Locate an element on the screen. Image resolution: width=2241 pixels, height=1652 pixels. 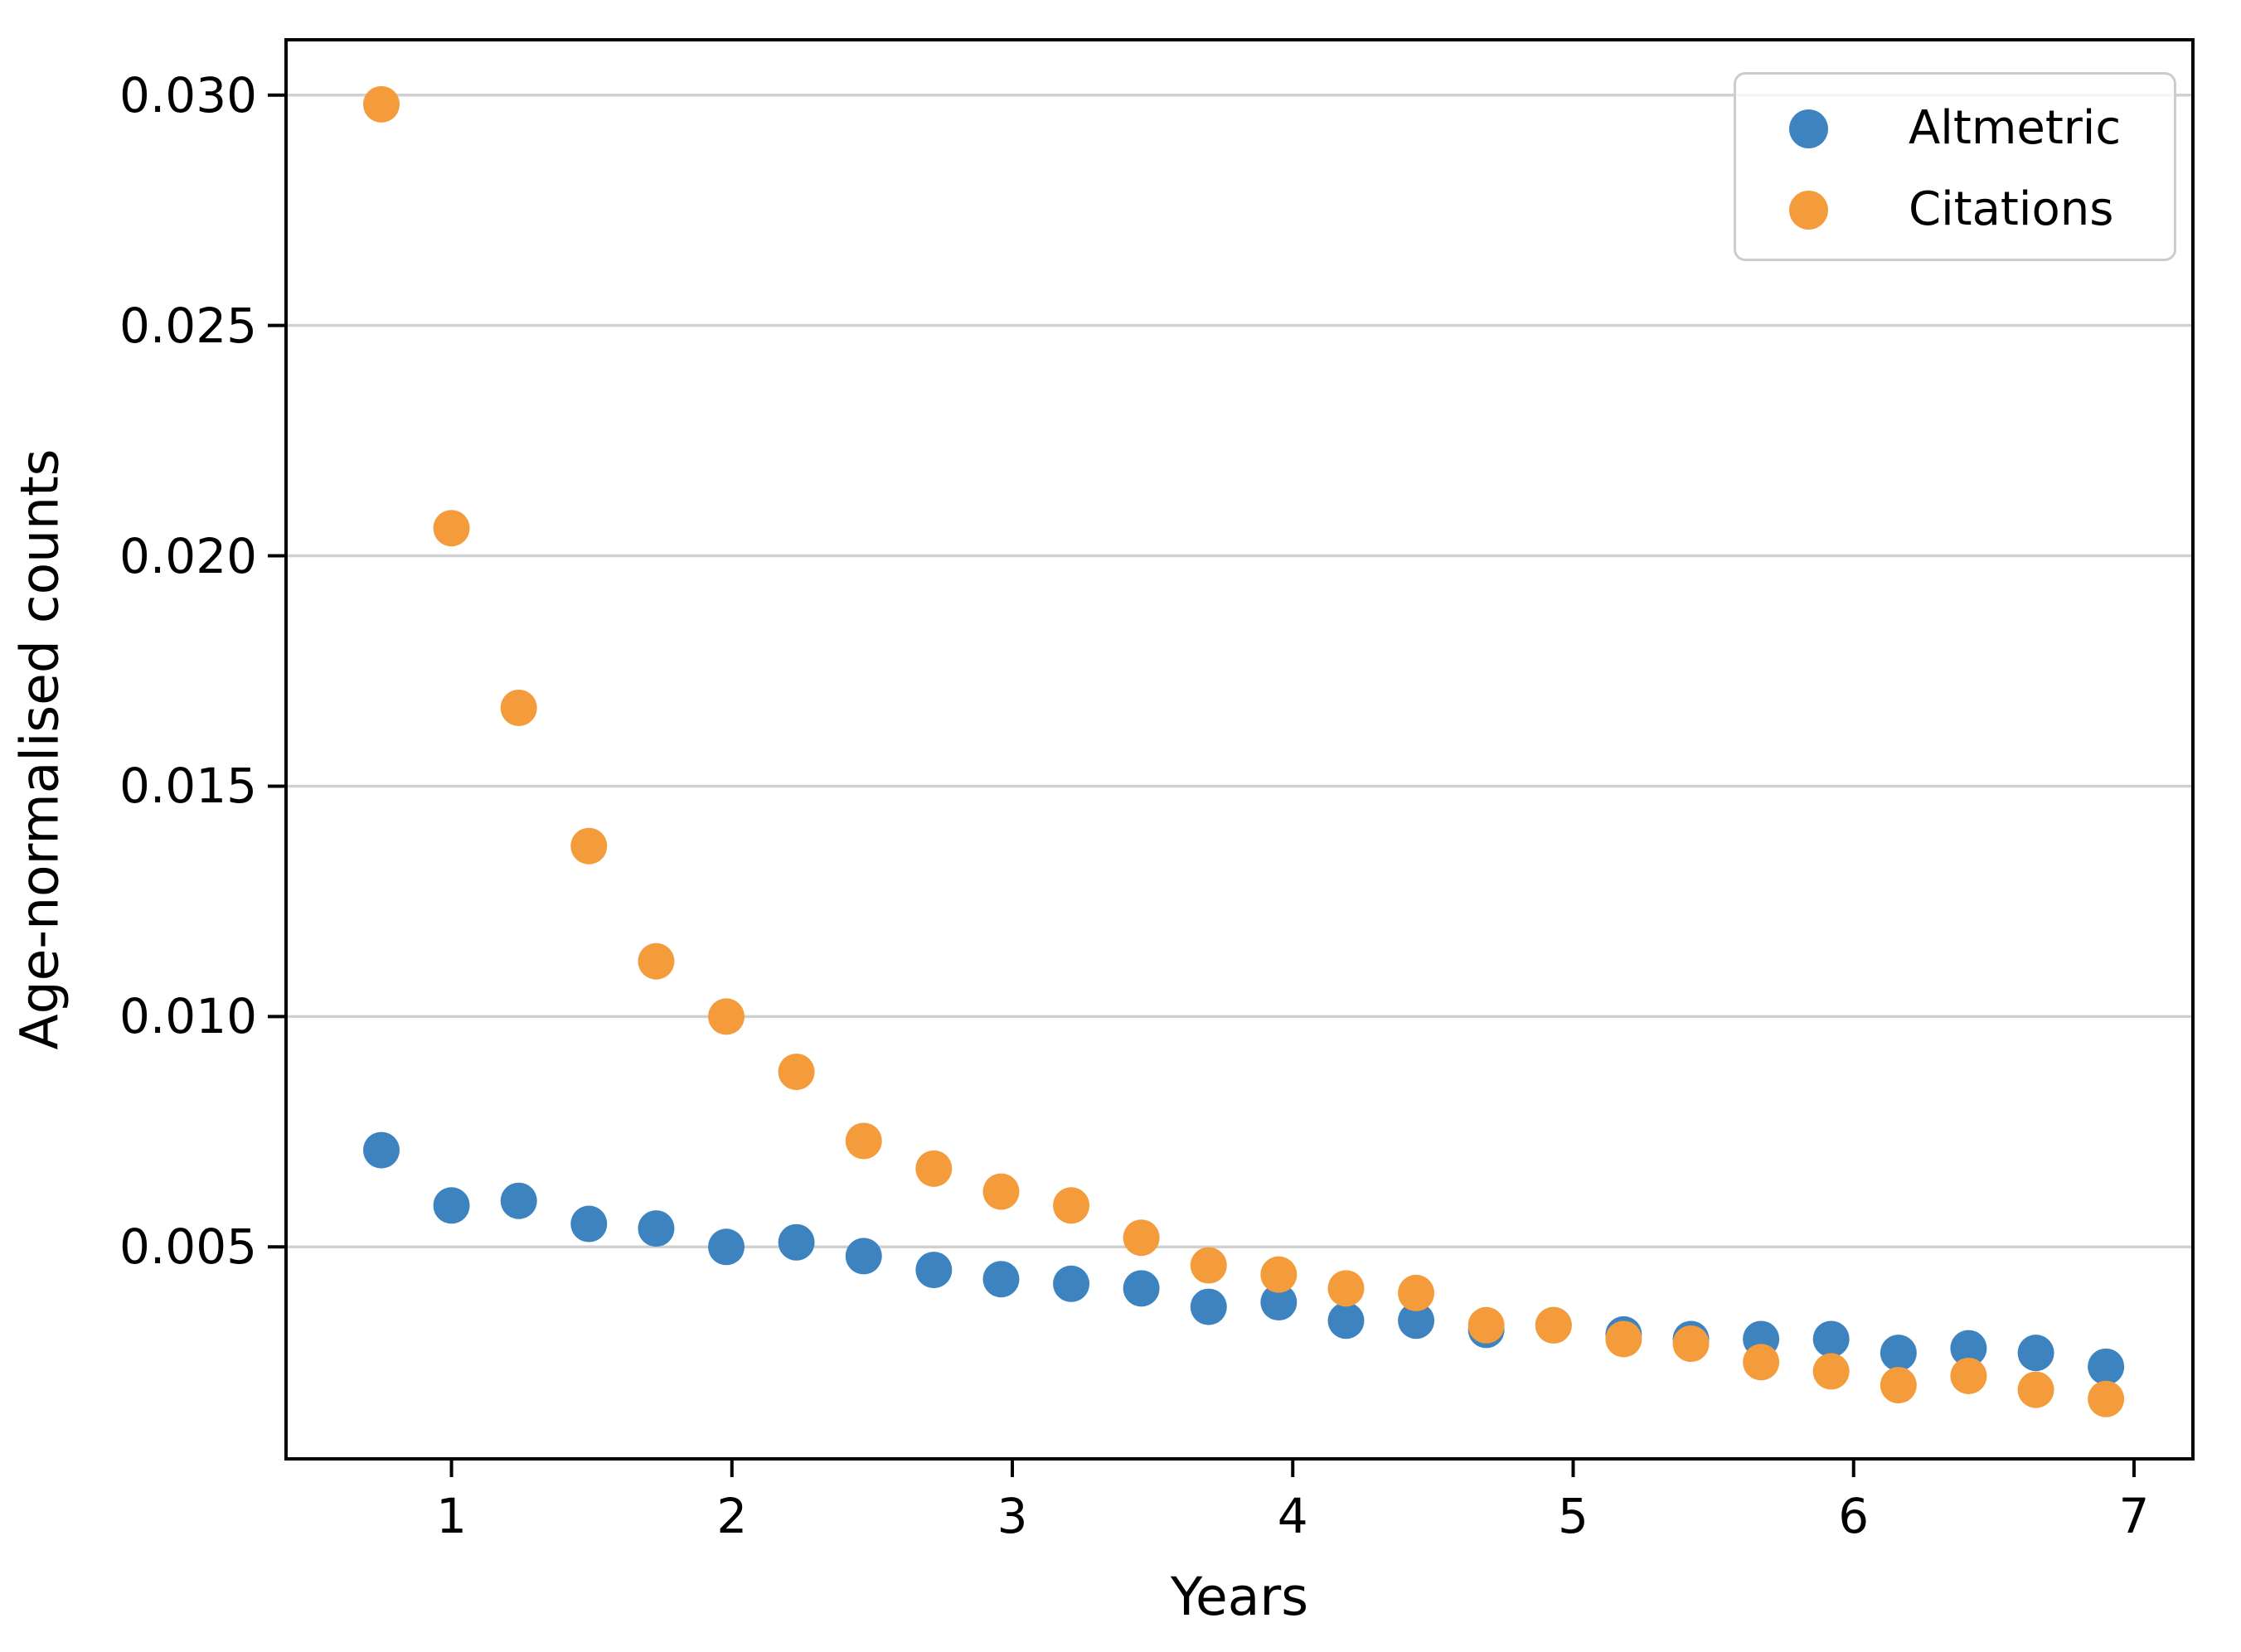
y-tick-label: 0.025 is located at coordinates (188, 325).